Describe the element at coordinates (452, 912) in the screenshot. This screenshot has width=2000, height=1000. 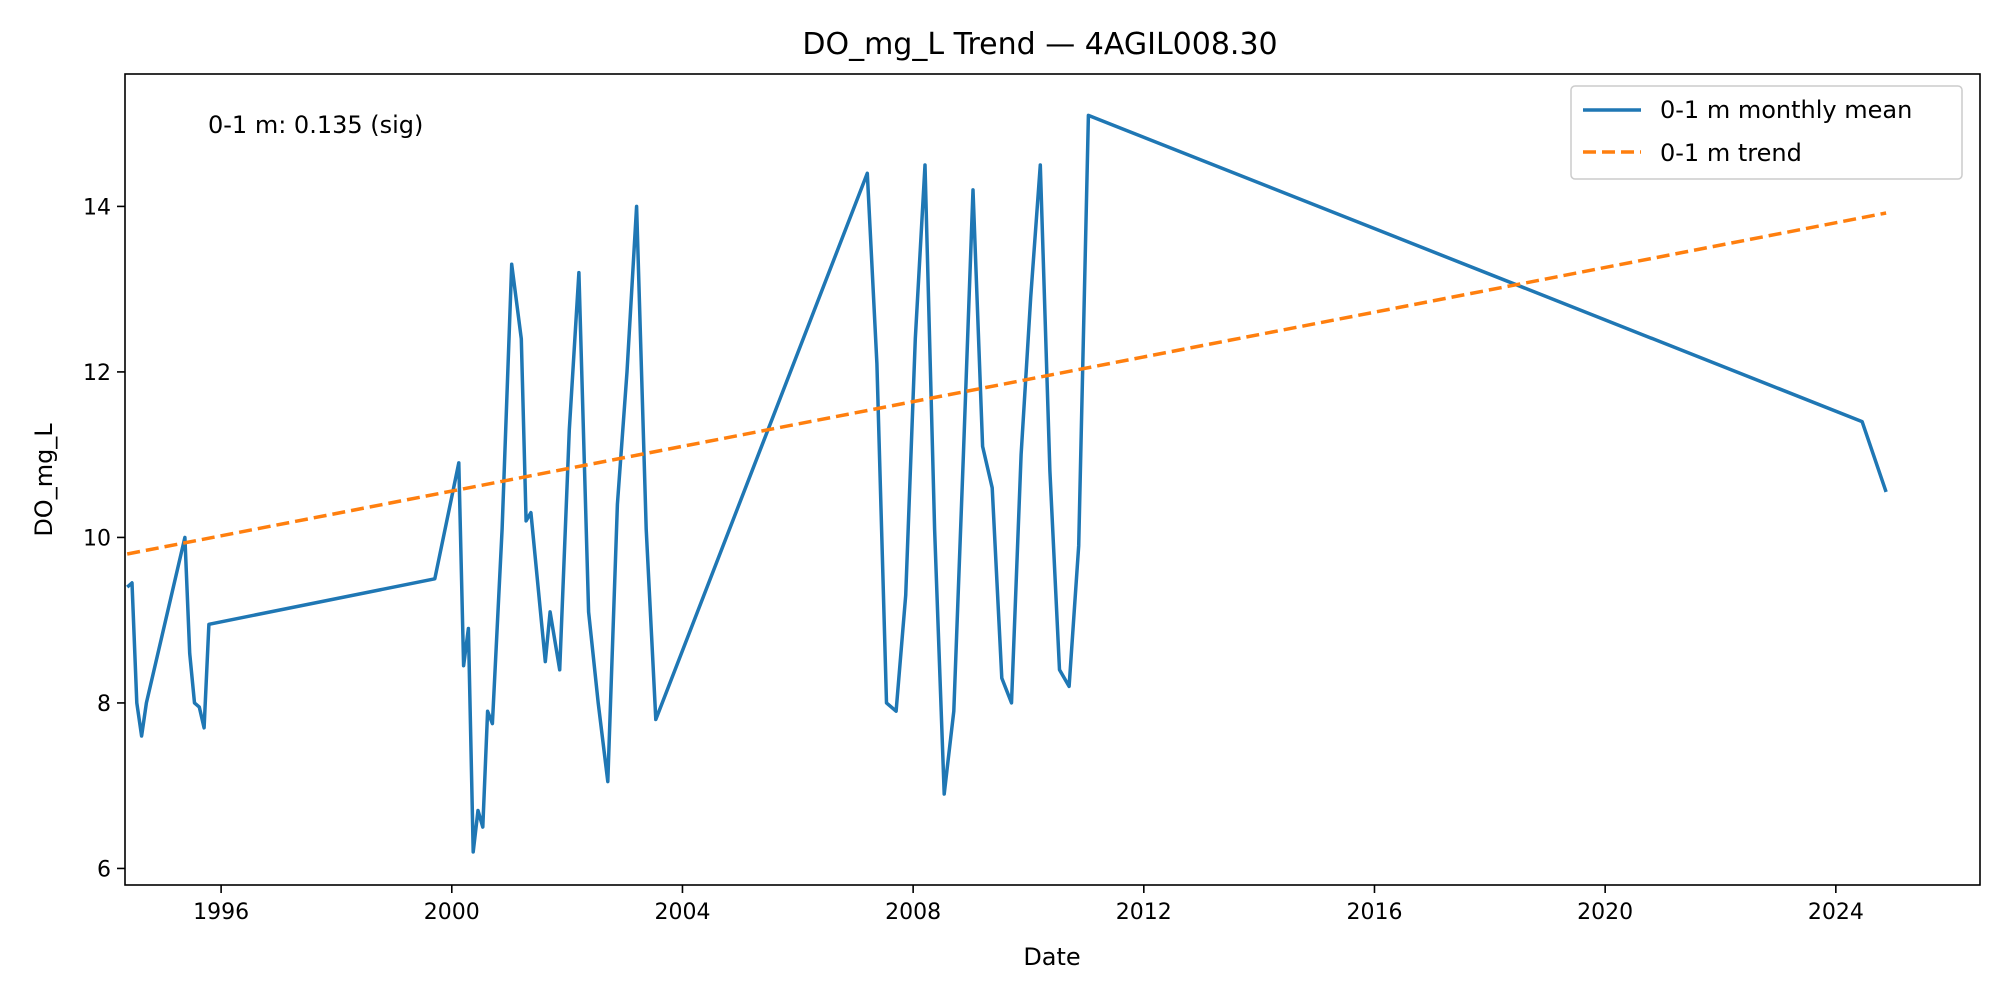
I see `x-tick-label: 2000` at that location.